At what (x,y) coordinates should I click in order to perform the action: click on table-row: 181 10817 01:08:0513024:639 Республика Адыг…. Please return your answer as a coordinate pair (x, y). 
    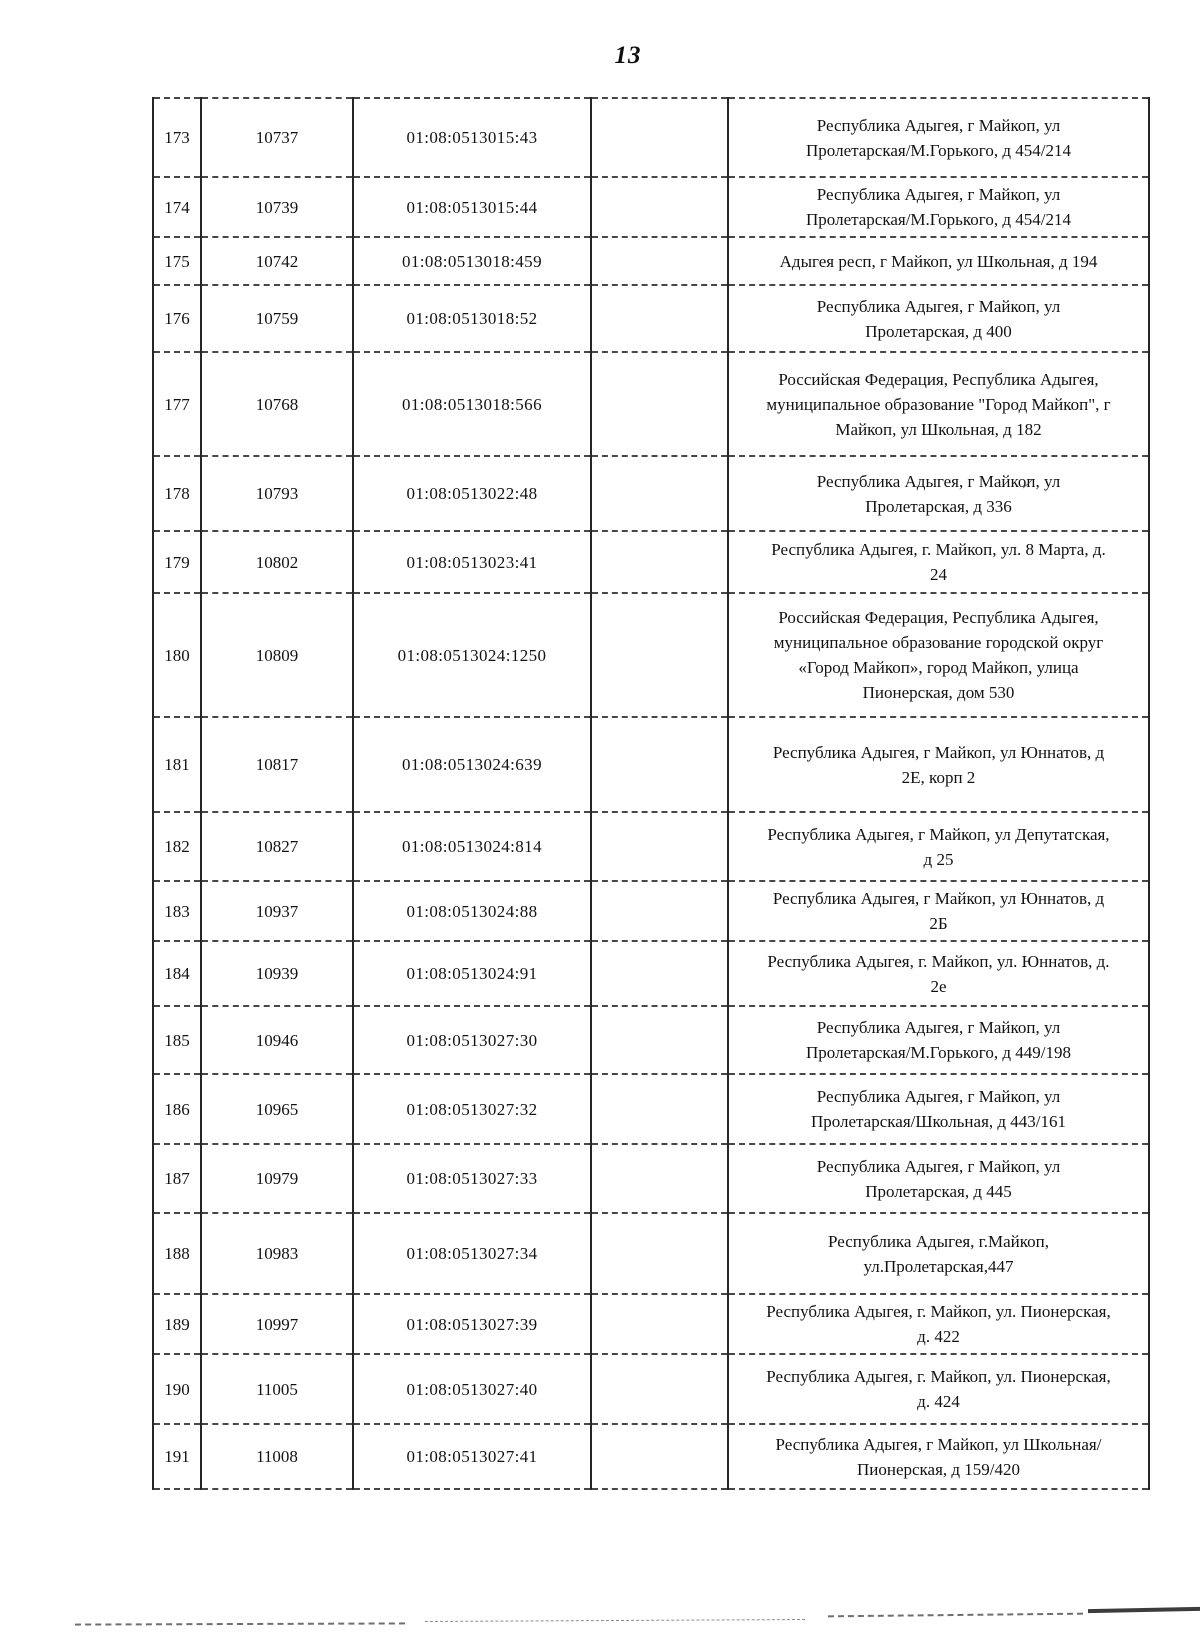
    Looking at the image, I should click on (651, 764).